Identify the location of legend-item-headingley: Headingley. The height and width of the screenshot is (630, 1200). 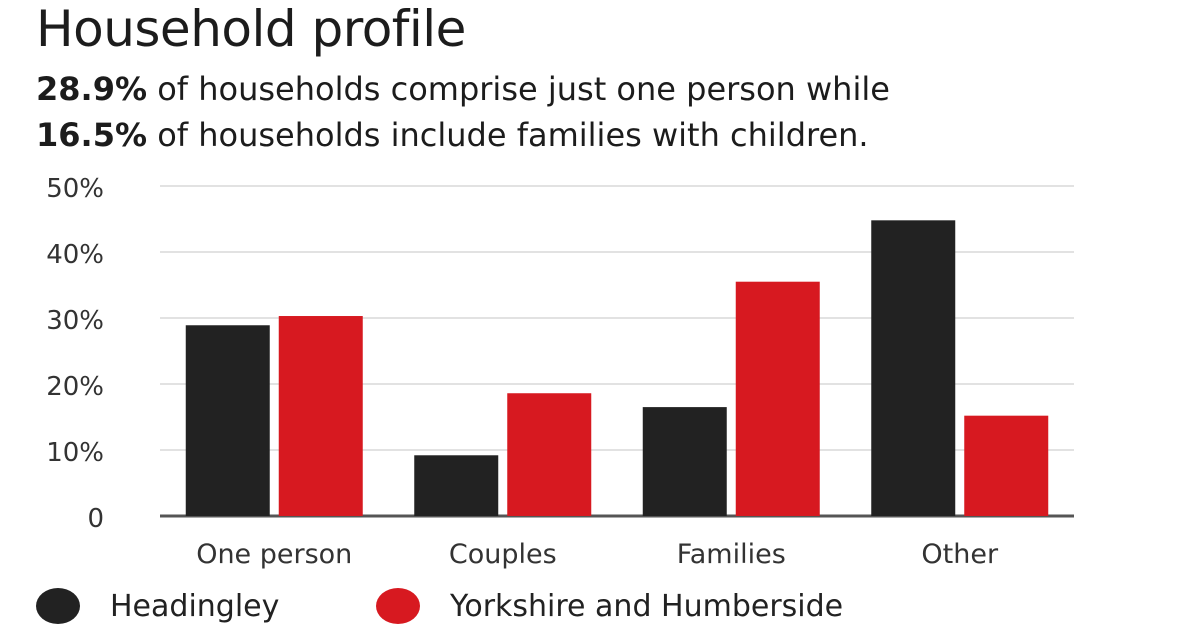
(157, 606).